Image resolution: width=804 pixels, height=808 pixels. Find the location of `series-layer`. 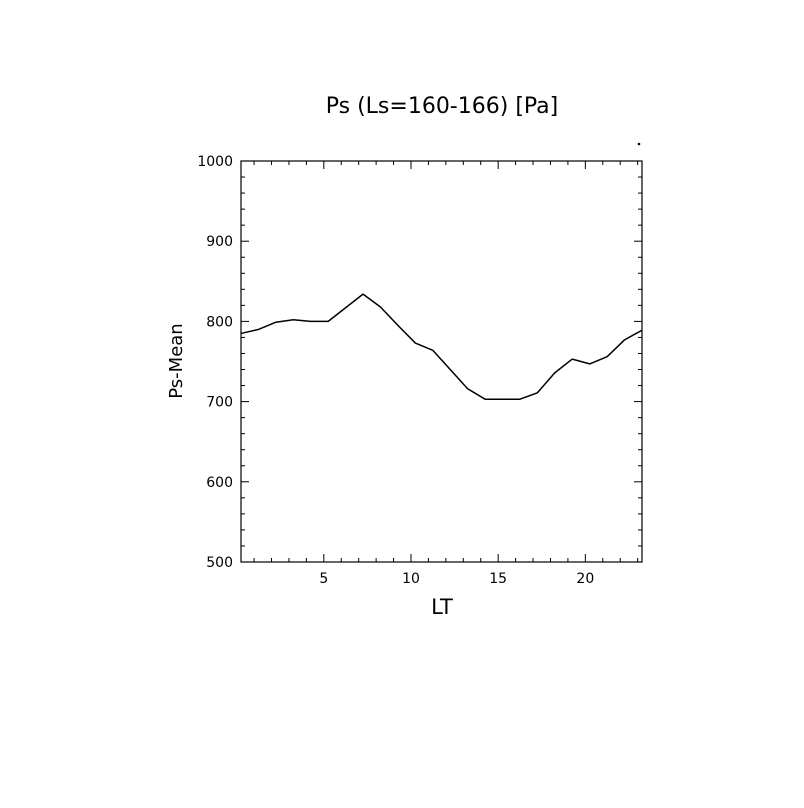

series-layer is located at coordinates (441, 346).